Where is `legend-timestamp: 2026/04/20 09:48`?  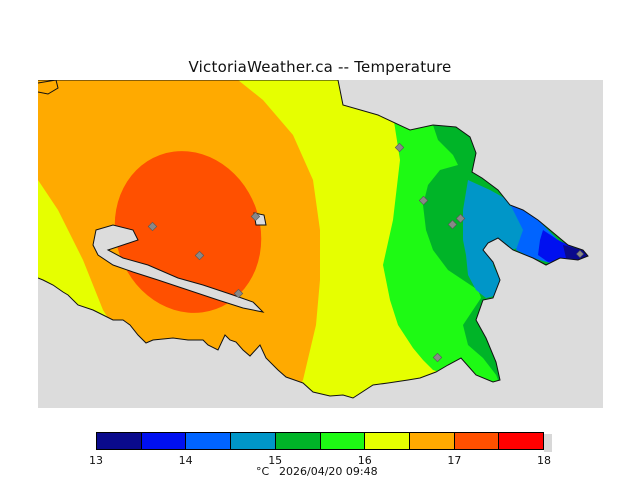
legend-timestamp: 2026/04/20 09:48 is located at coordinates (328, 471).